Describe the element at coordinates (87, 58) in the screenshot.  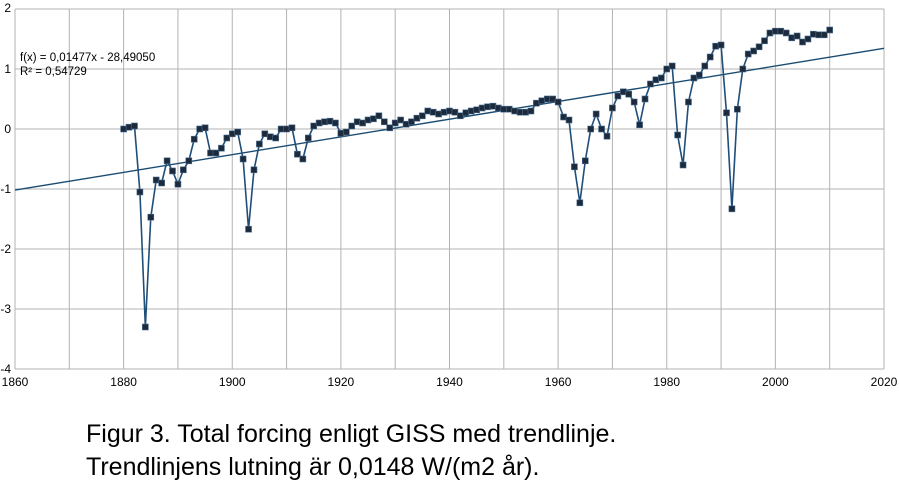
I see `trendline-equation: f(x) = 0,01477x - 28,49050` at that location.